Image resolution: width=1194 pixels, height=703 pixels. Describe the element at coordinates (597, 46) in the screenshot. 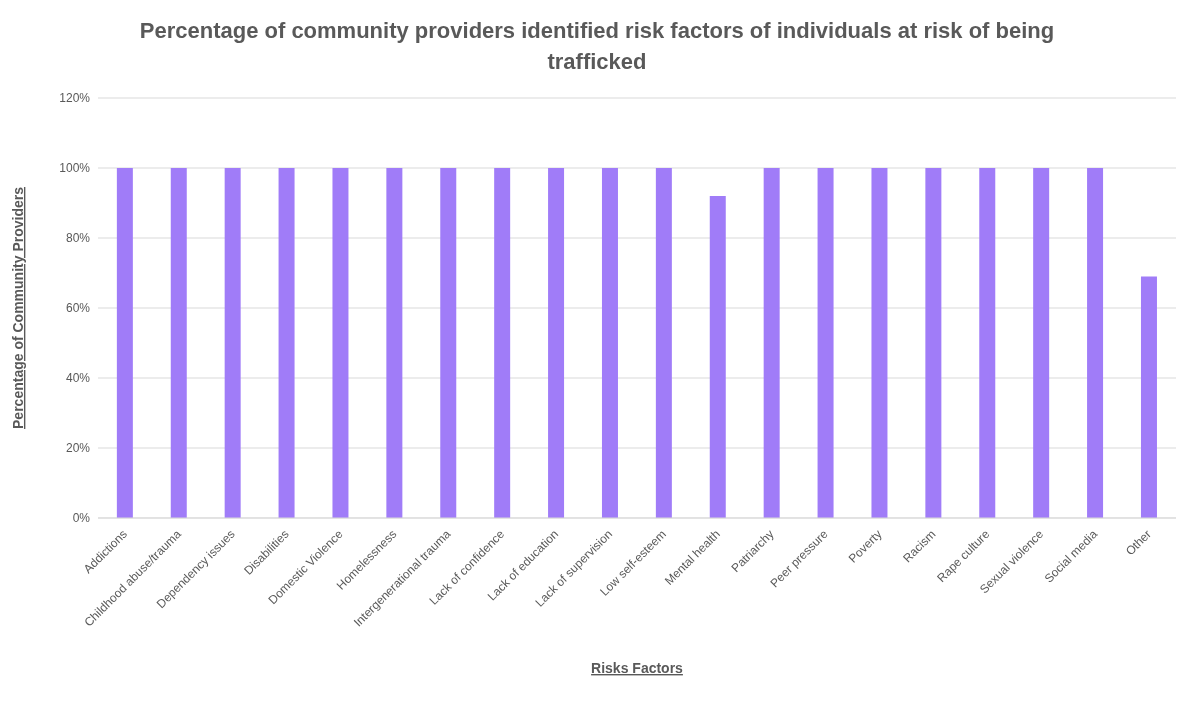

I see `chart-title: Percentage of community providers identified risk factors of individuals at risk of being trafficked` at that location.